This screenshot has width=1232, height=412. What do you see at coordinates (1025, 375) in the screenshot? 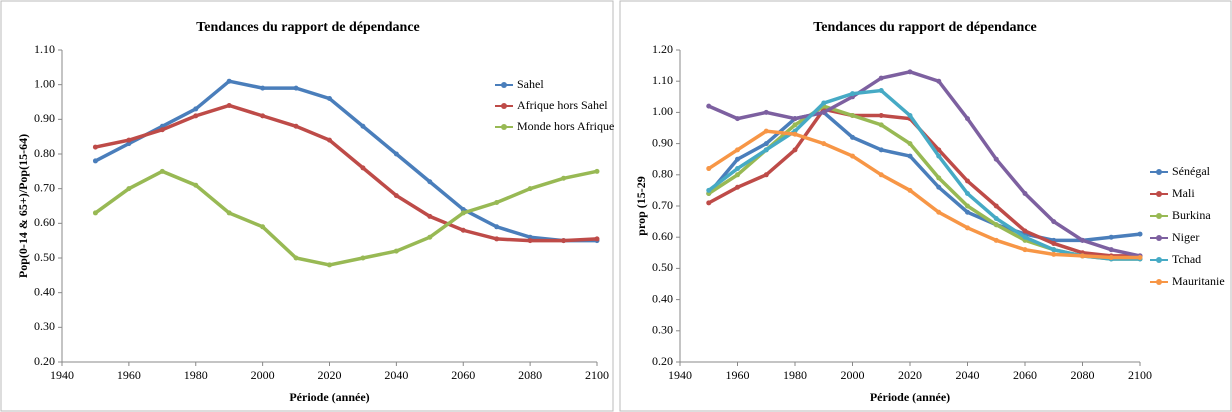
I see `x-tick-label: 2060` at bounding box center [1025, 375].